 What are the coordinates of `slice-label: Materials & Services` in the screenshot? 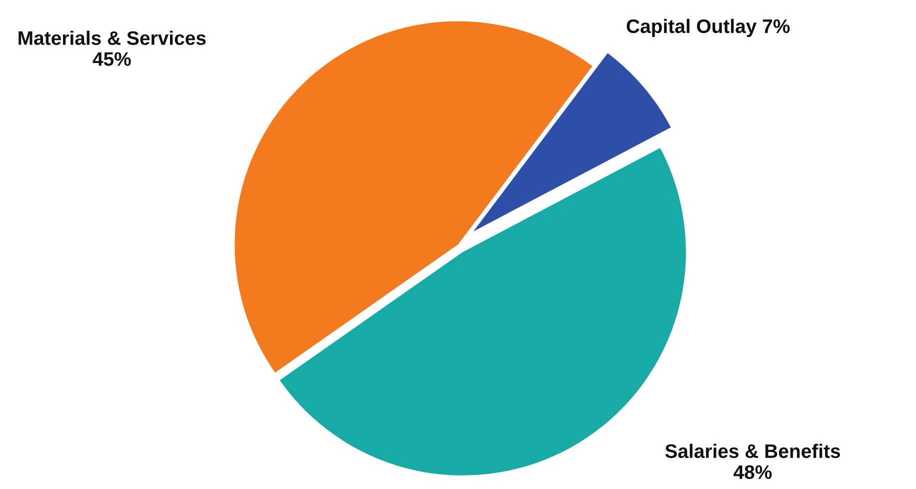 It's located at (112, 37).